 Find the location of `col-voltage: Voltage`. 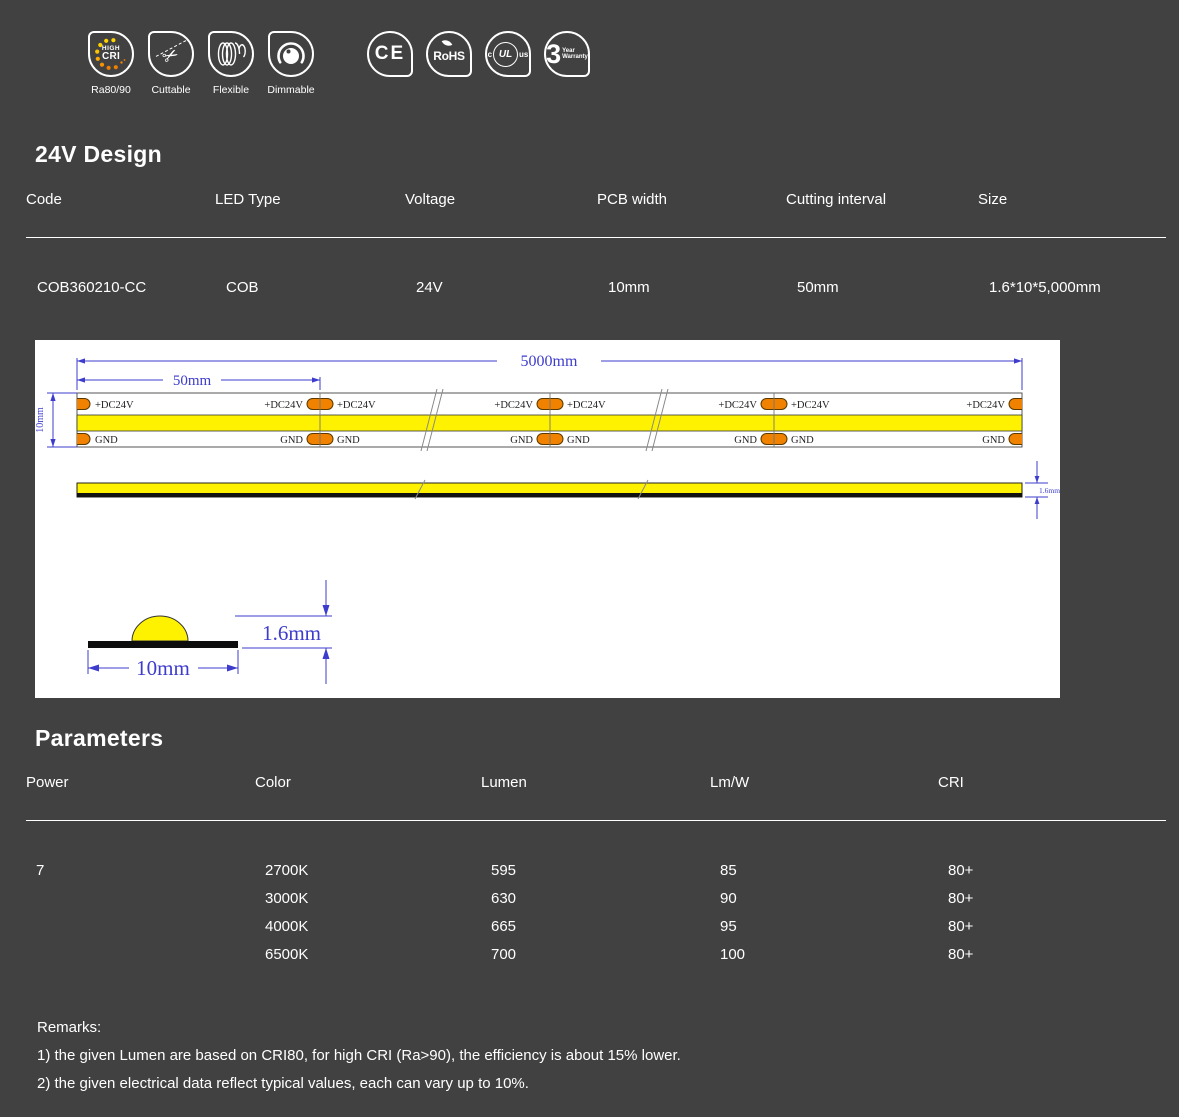

col-voltage: Voltage is located at coordinates (430, 199).